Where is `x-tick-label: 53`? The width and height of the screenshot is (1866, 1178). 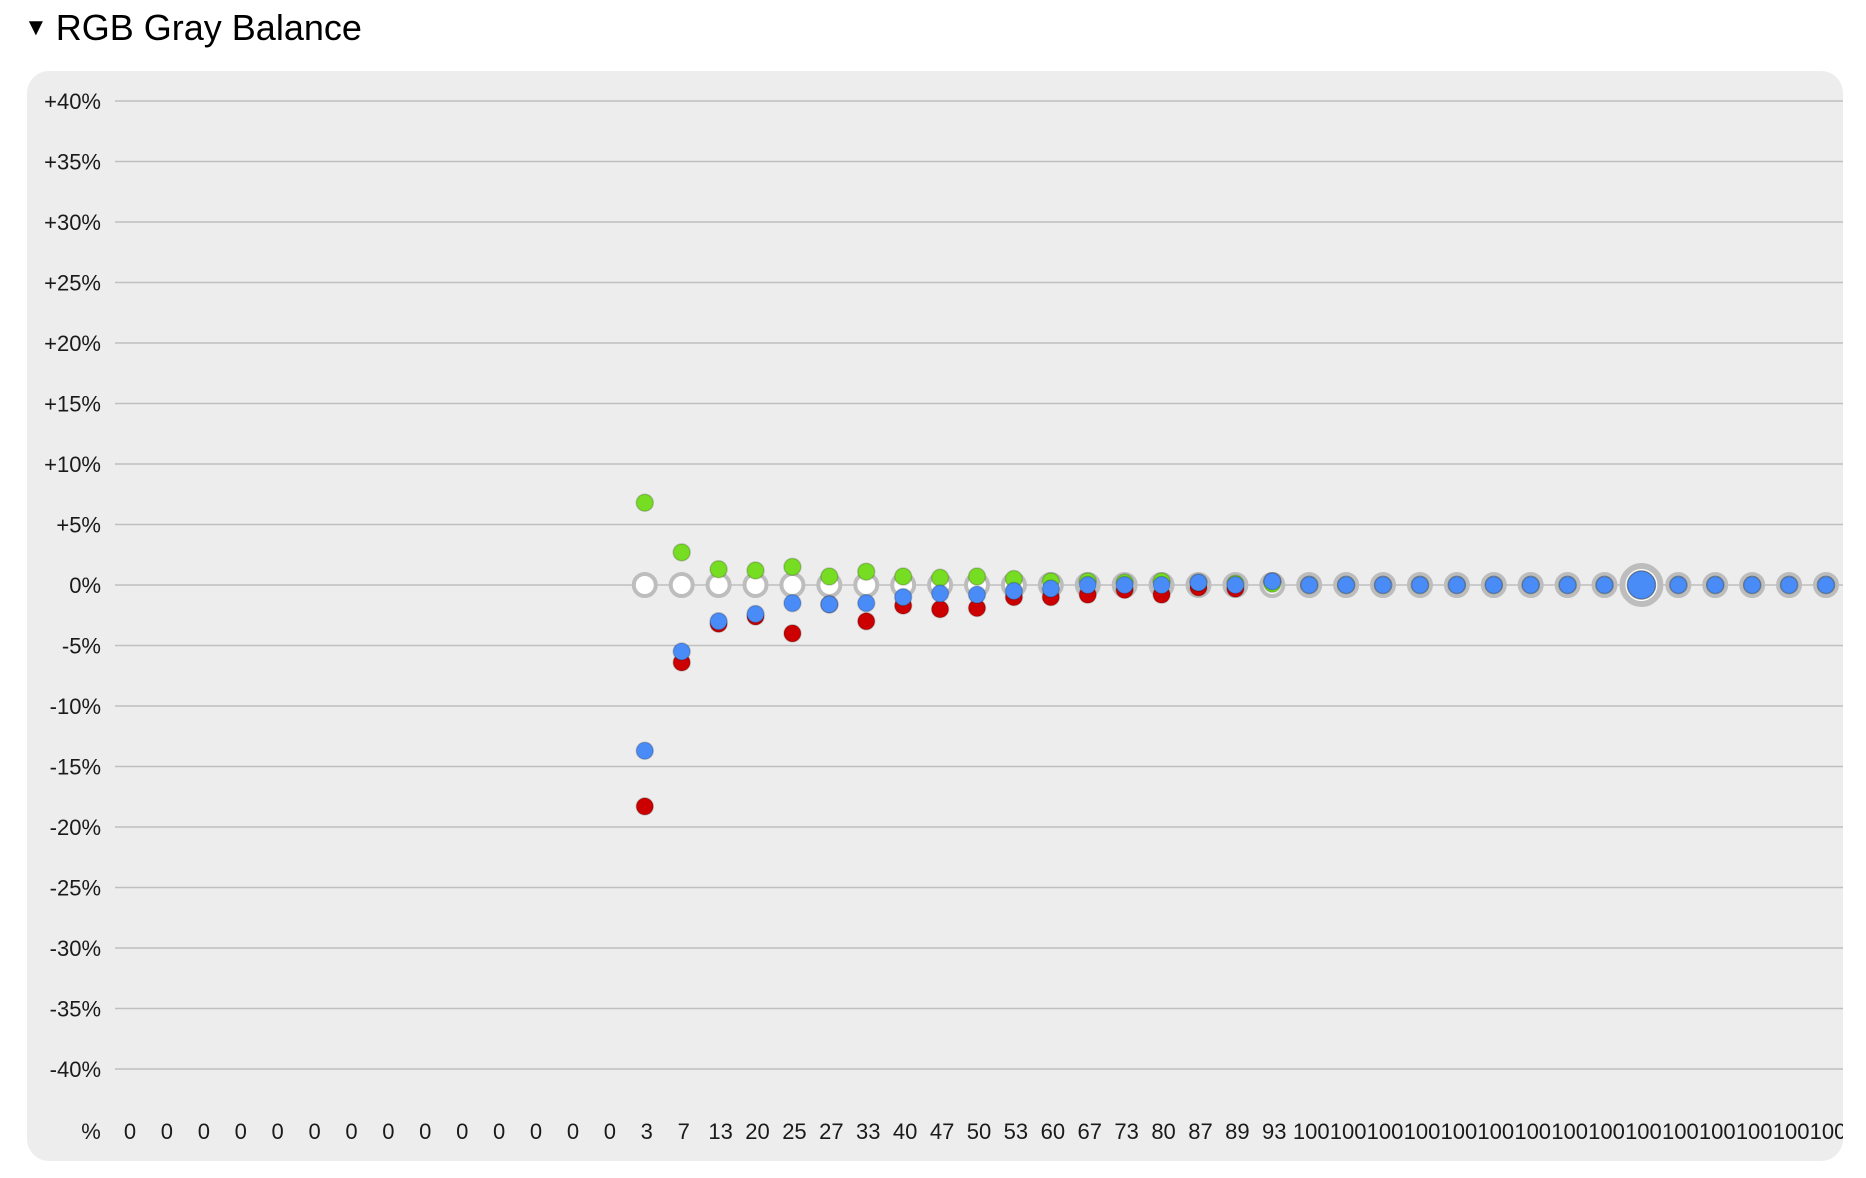 x-tick-label: 53 is located at coordinates (1016, 1131).